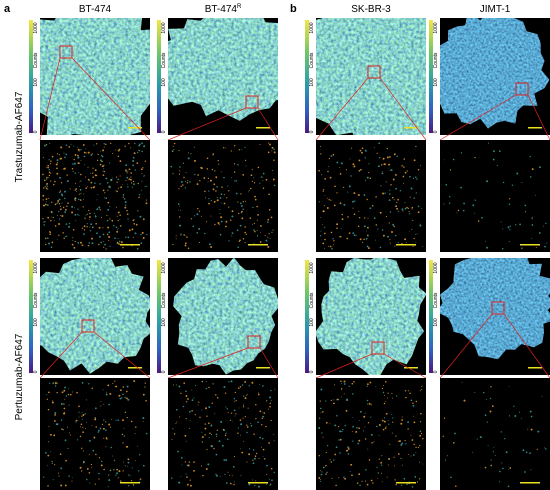 This screenshot has width=550, height=490. Describe the element at coordinates (164, 131) in the screenshot. I see `colorbar-tick: 0` at that location.